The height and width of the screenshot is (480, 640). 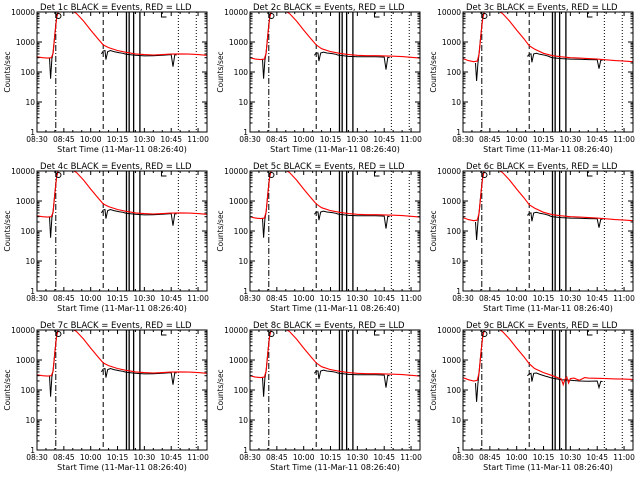 I want to click on panel-title: Det 8c BLACK = Events, RED = LLD, so click(x=329, y=326).